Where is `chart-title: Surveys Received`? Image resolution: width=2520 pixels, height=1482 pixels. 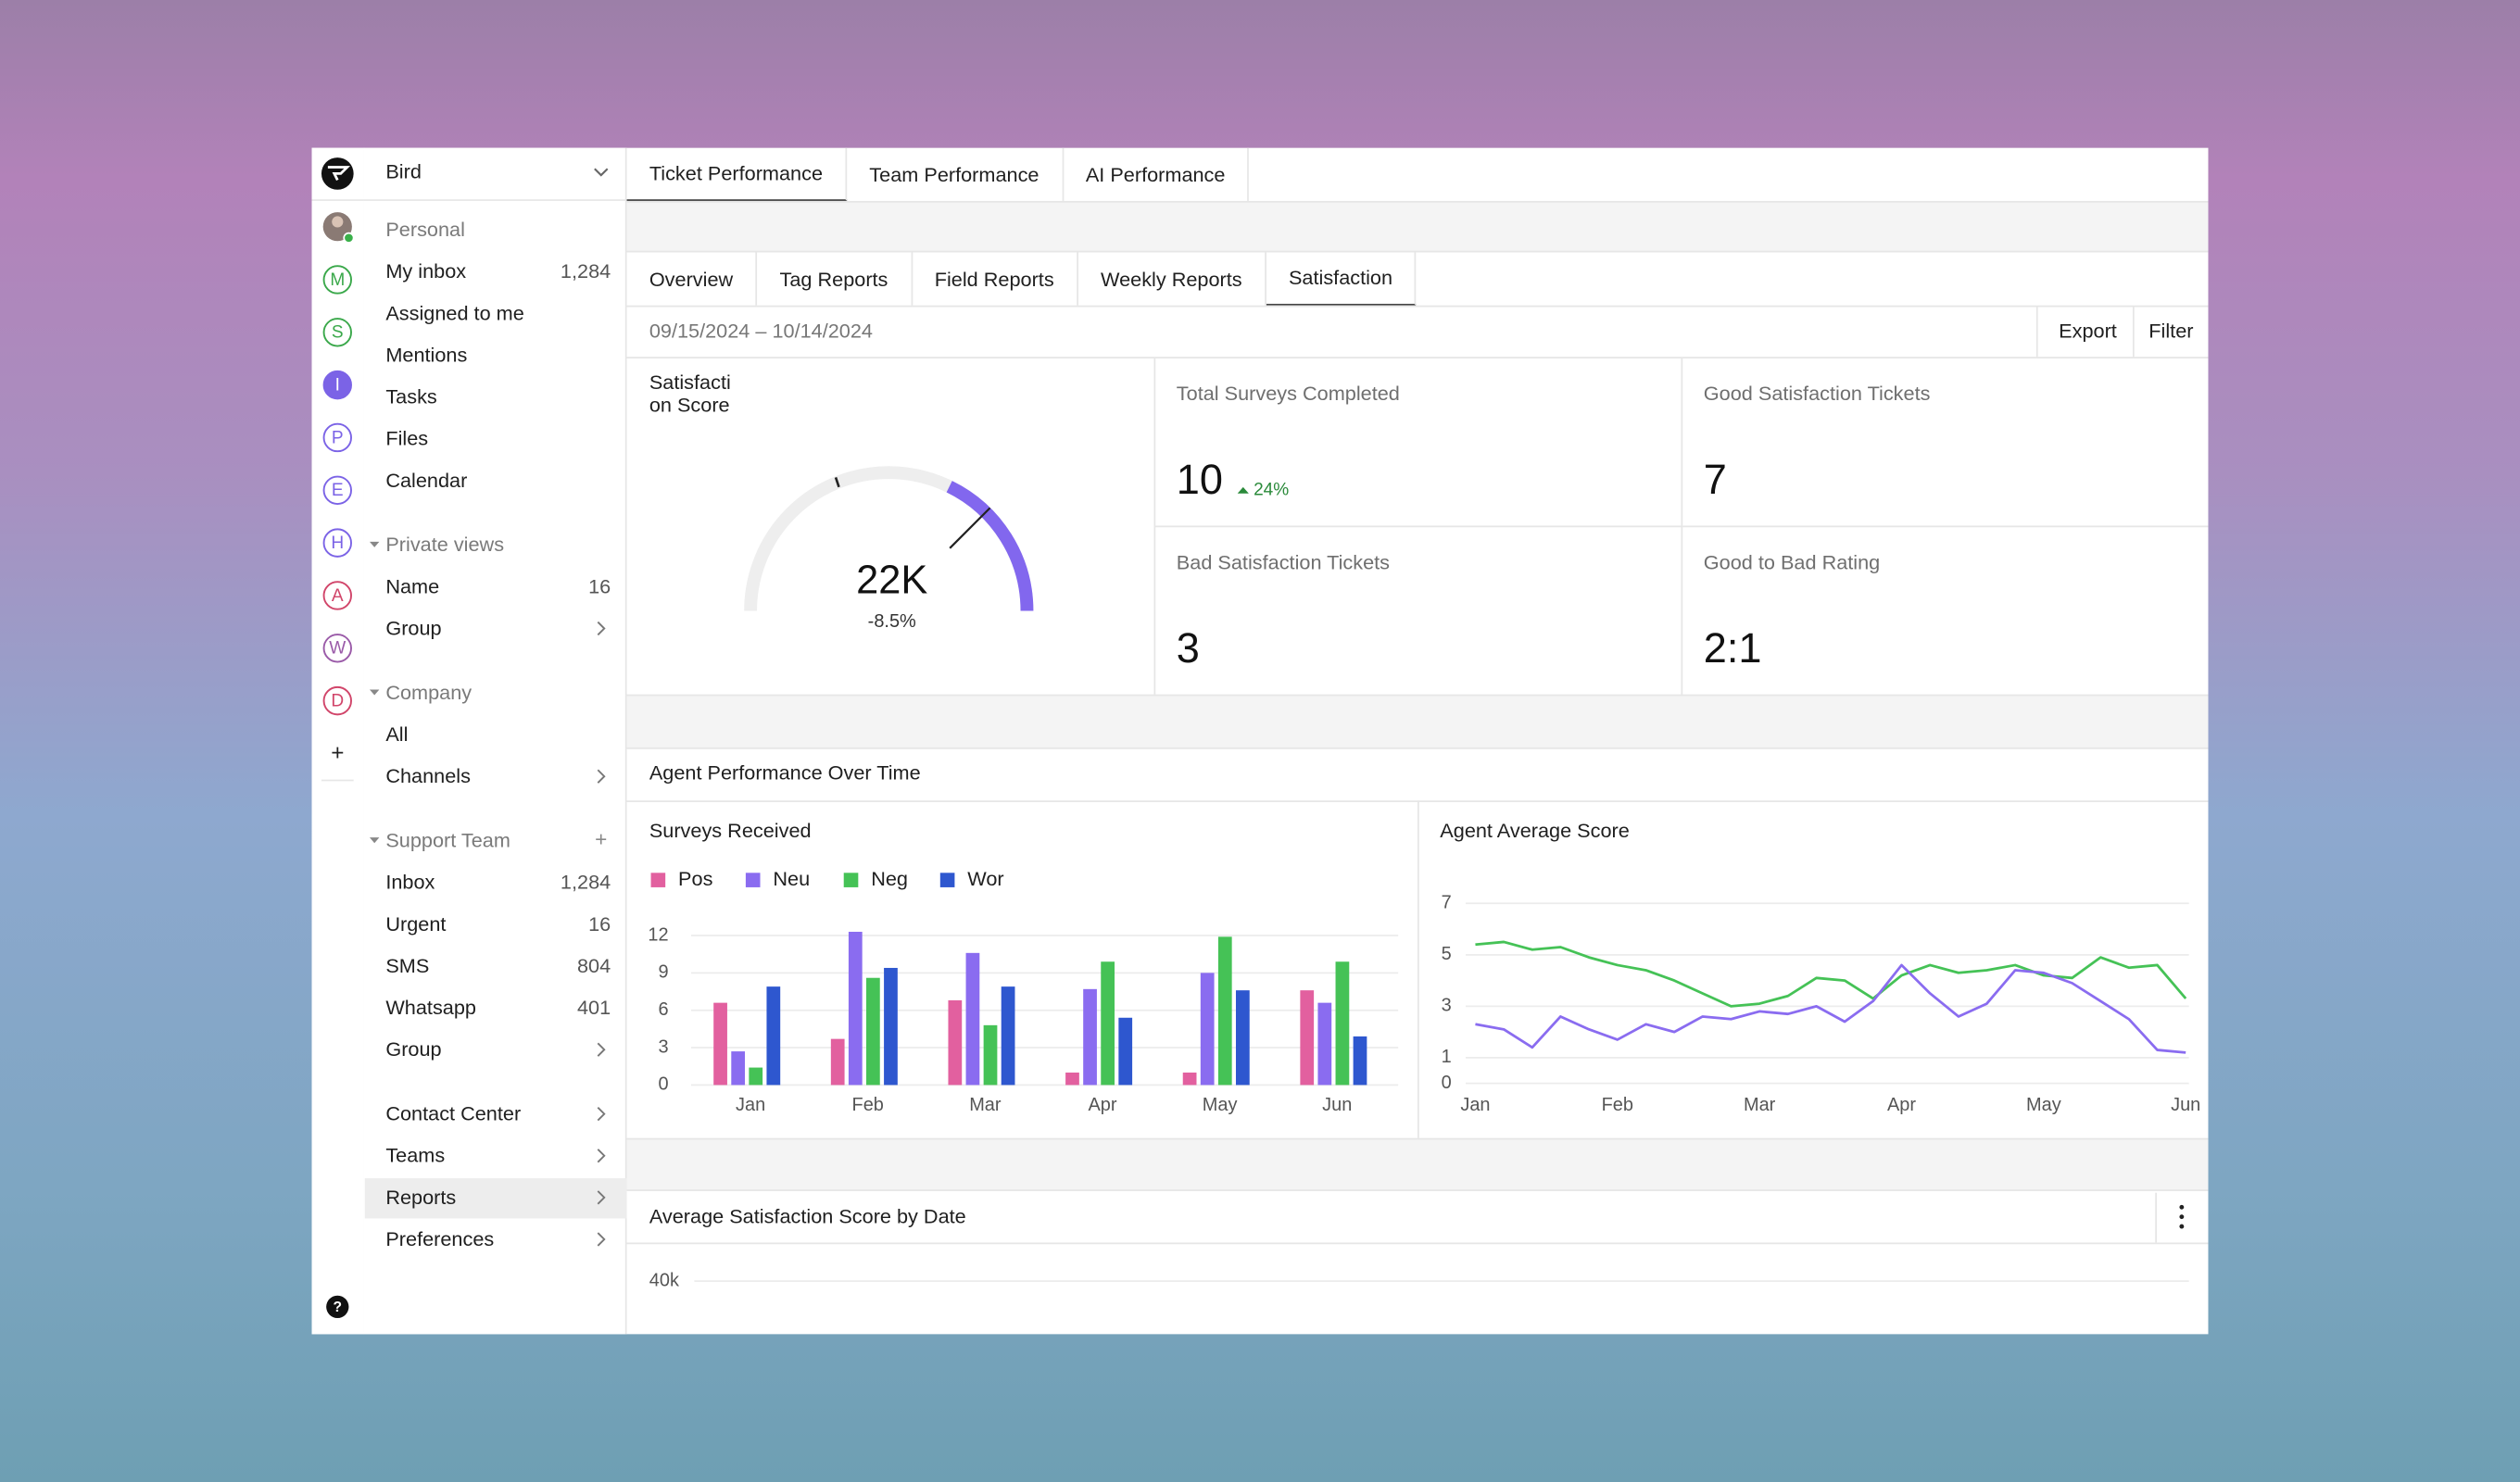 chart-title: Surveys Received is located at coordinates (730, 831).